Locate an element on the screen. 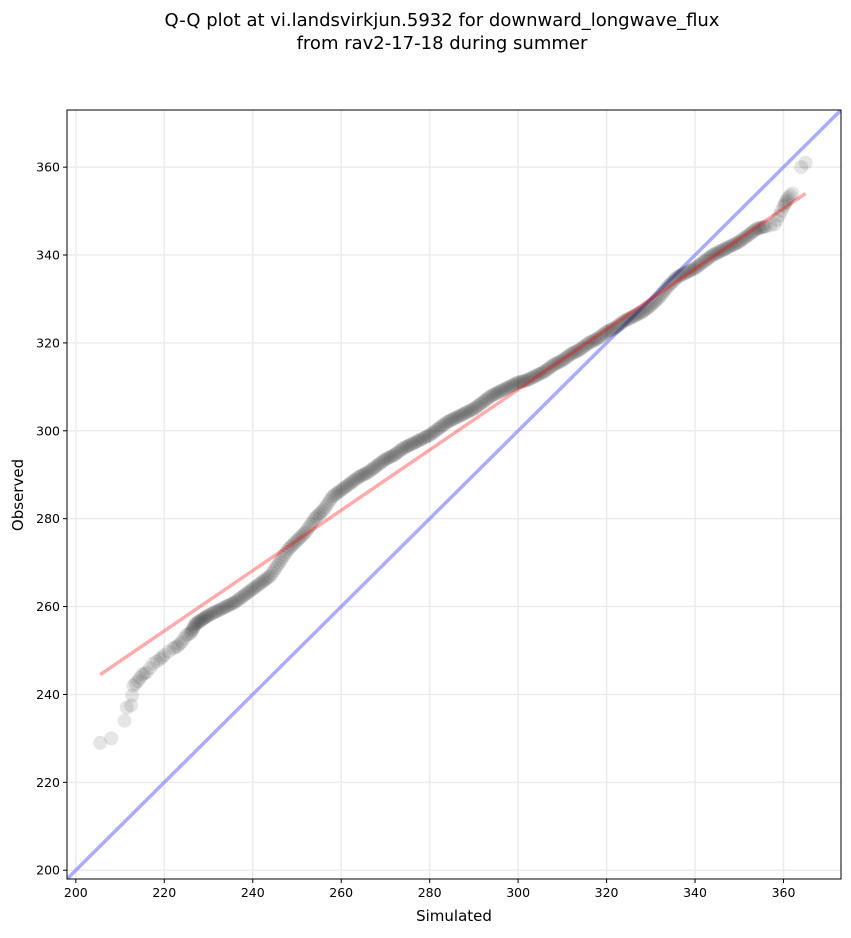 The image size is (851, 938). x-tick-label: 200 is located at coordinates (76, 892).